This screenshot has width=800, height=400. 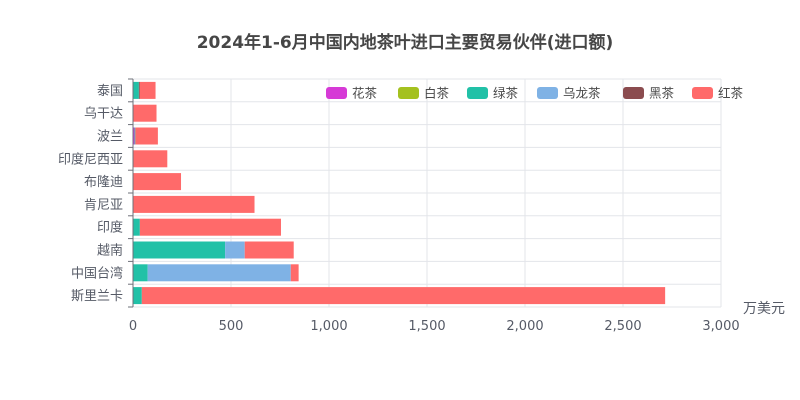 I want to click on x-tick-label: 500, so click(x=231, y=326).